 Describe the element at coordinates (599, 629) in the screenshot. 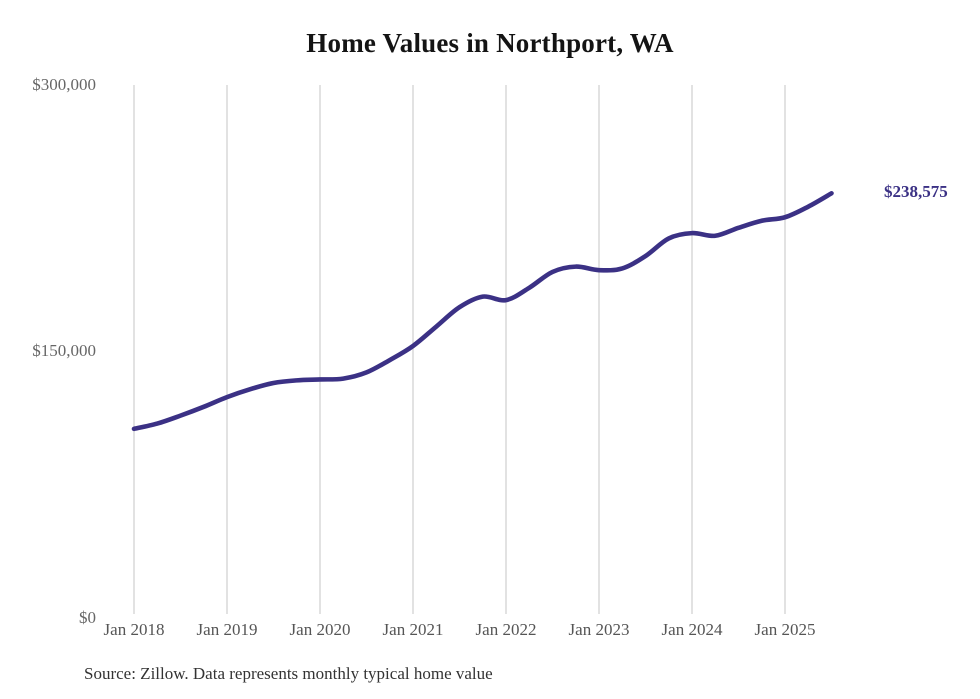

I see `x-axis-tick-jan-2023: Jan 2023` at that location.